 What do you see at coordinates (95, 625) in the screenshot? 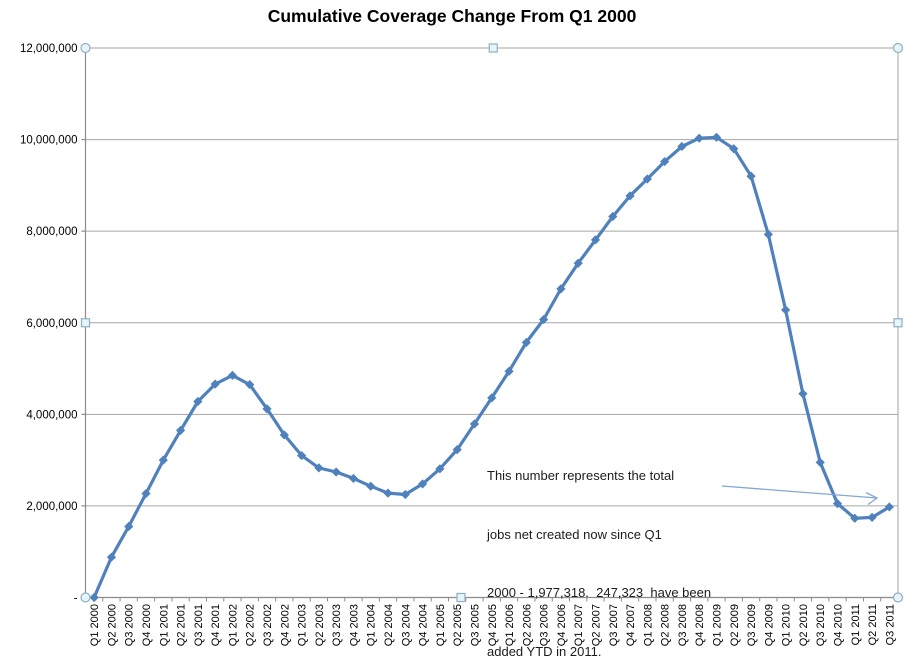
I see `x-axis-label: Q1 2000` at bounding box center [95, 625].